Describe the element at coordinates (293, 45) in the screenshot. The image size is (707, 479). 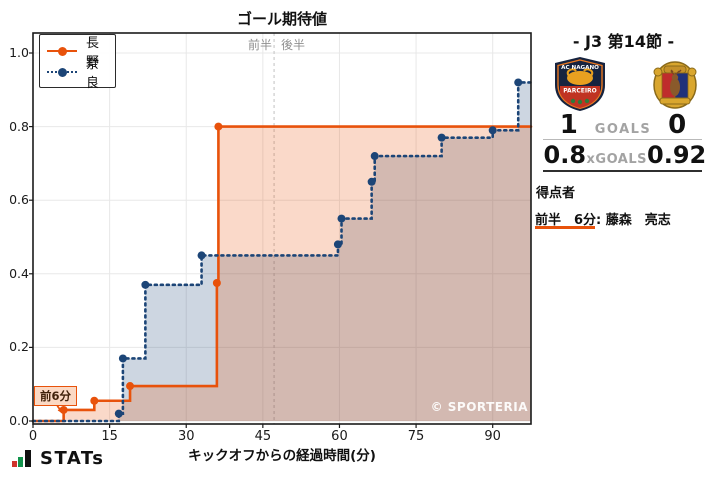
I see `second-half-label: 後半` at that location.